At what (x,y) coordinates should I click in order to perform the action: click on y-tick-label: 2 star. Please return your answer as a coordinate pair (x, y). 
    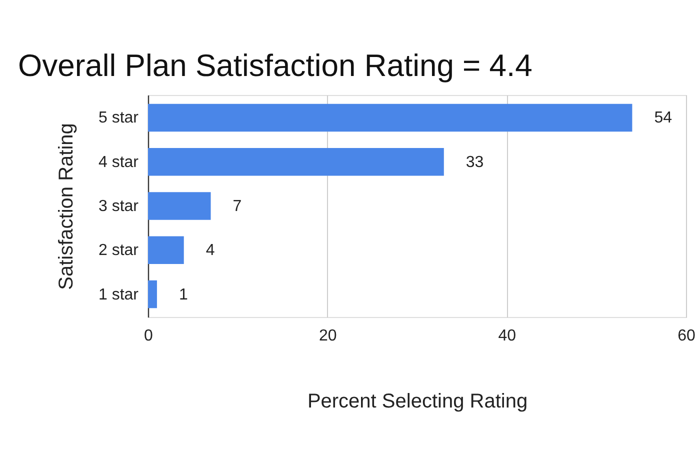
    Looking at the image, I should click on (119, 251).